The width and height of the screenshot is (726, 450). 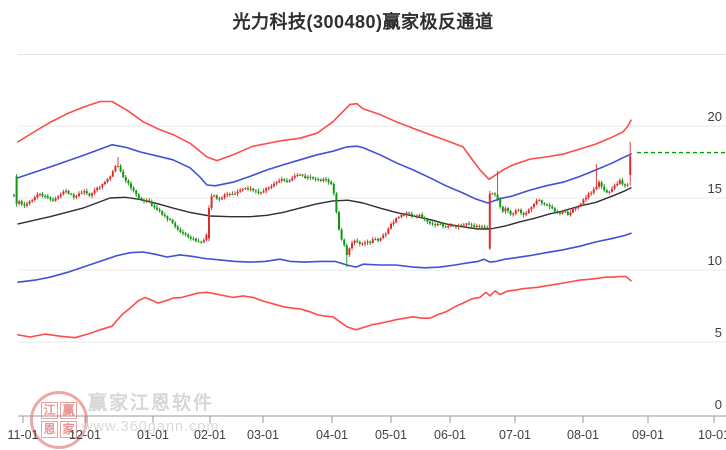 What do you see at coordinates (583, 435) in the screenshot?
I see `x-tick-label: 08-01` at bounding box center [583, 435].